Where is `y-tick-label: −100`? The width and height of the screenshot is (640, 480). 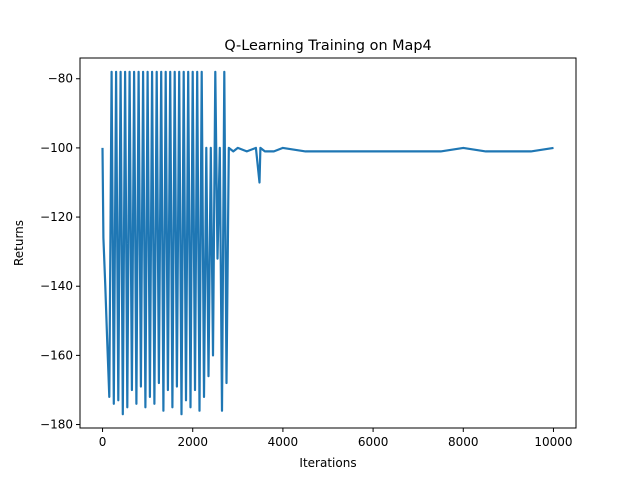 y-tick-label: −100 is located at coordinates (56, 148).